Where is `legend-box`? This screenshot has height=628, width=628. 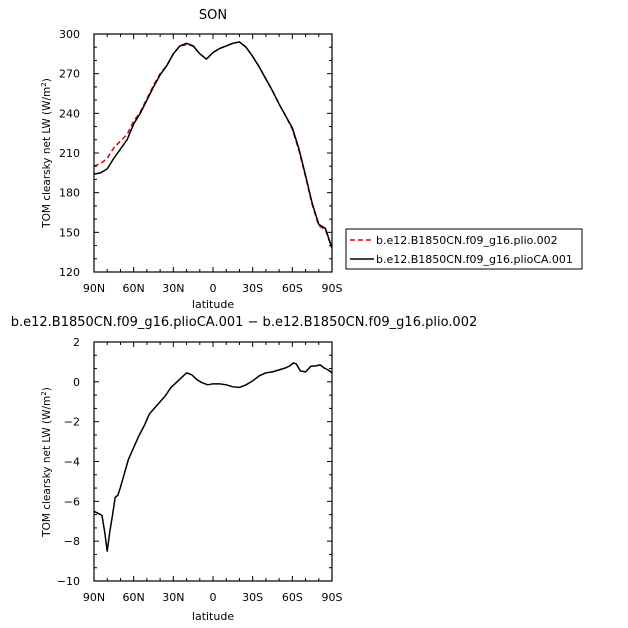 legend-box is located at coordinates (464, 249).